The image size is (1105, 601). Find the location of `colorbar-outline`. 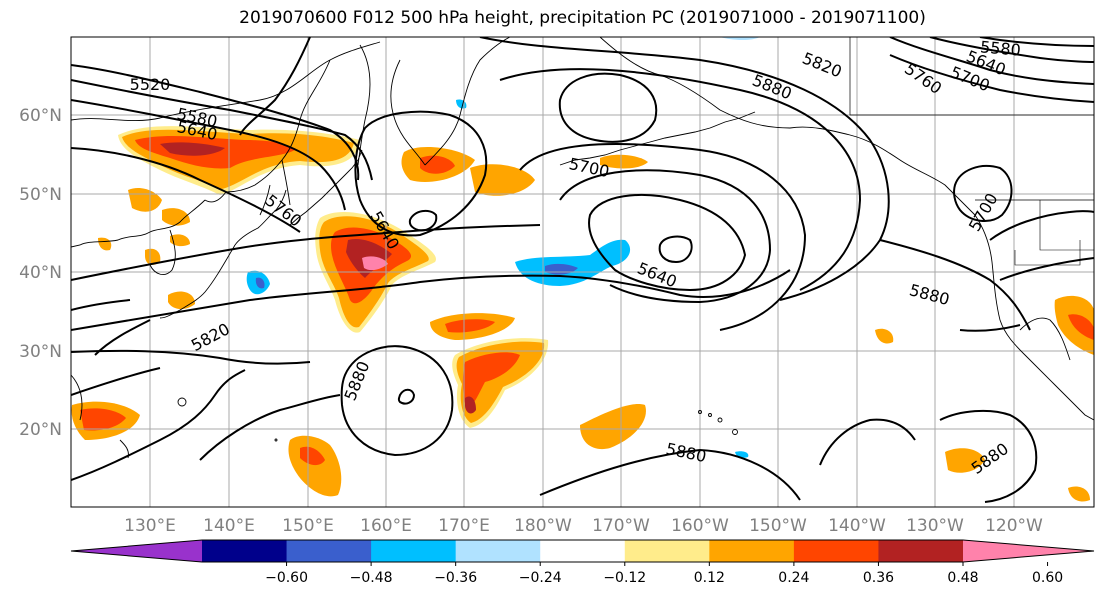

colorbar-outline is located at coordinates (582, 551).